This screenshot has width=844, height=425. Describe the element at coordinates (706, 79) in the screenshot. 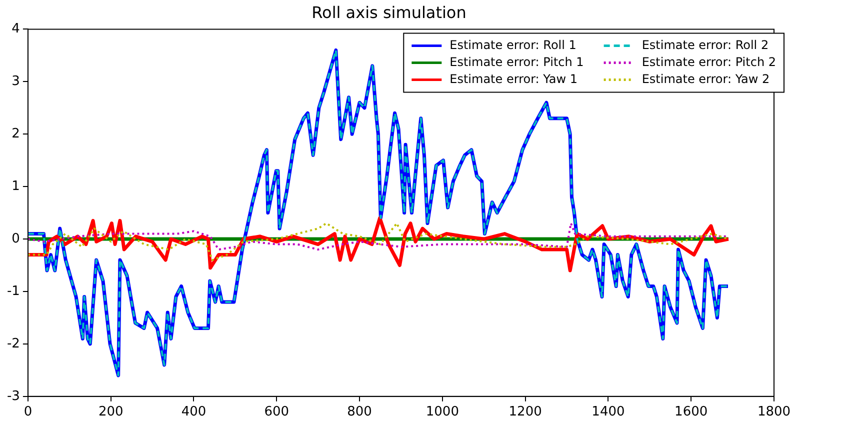

I see `legend-label: Estimate error: Yaw 2` at that location.